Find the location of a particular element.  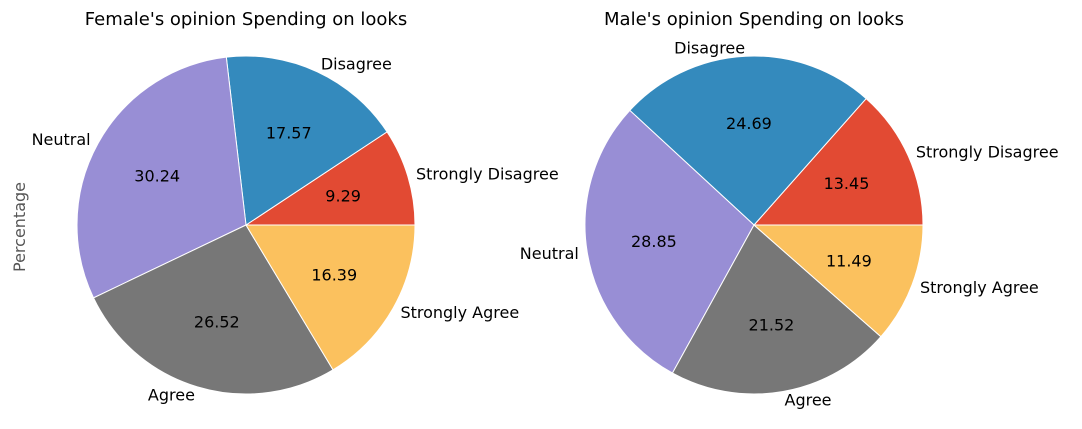

female-category-label-strongly-disagree: Strongly Disagree is located at coordinates (487, 173).